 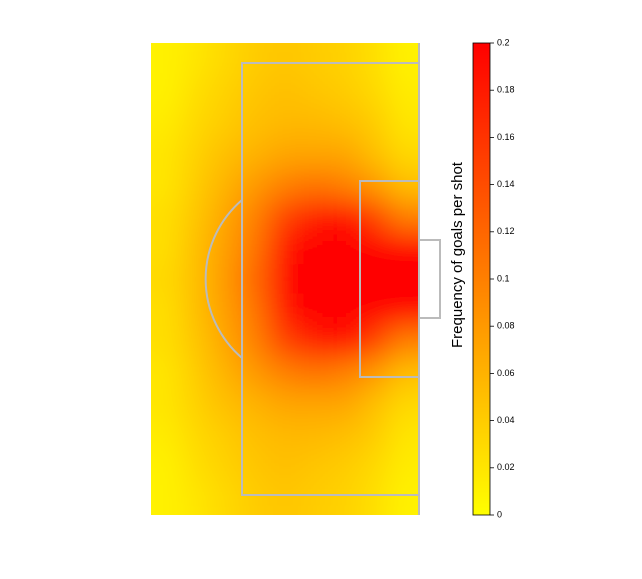 I want to click on penalty-arc, so click(x=223, y=279).